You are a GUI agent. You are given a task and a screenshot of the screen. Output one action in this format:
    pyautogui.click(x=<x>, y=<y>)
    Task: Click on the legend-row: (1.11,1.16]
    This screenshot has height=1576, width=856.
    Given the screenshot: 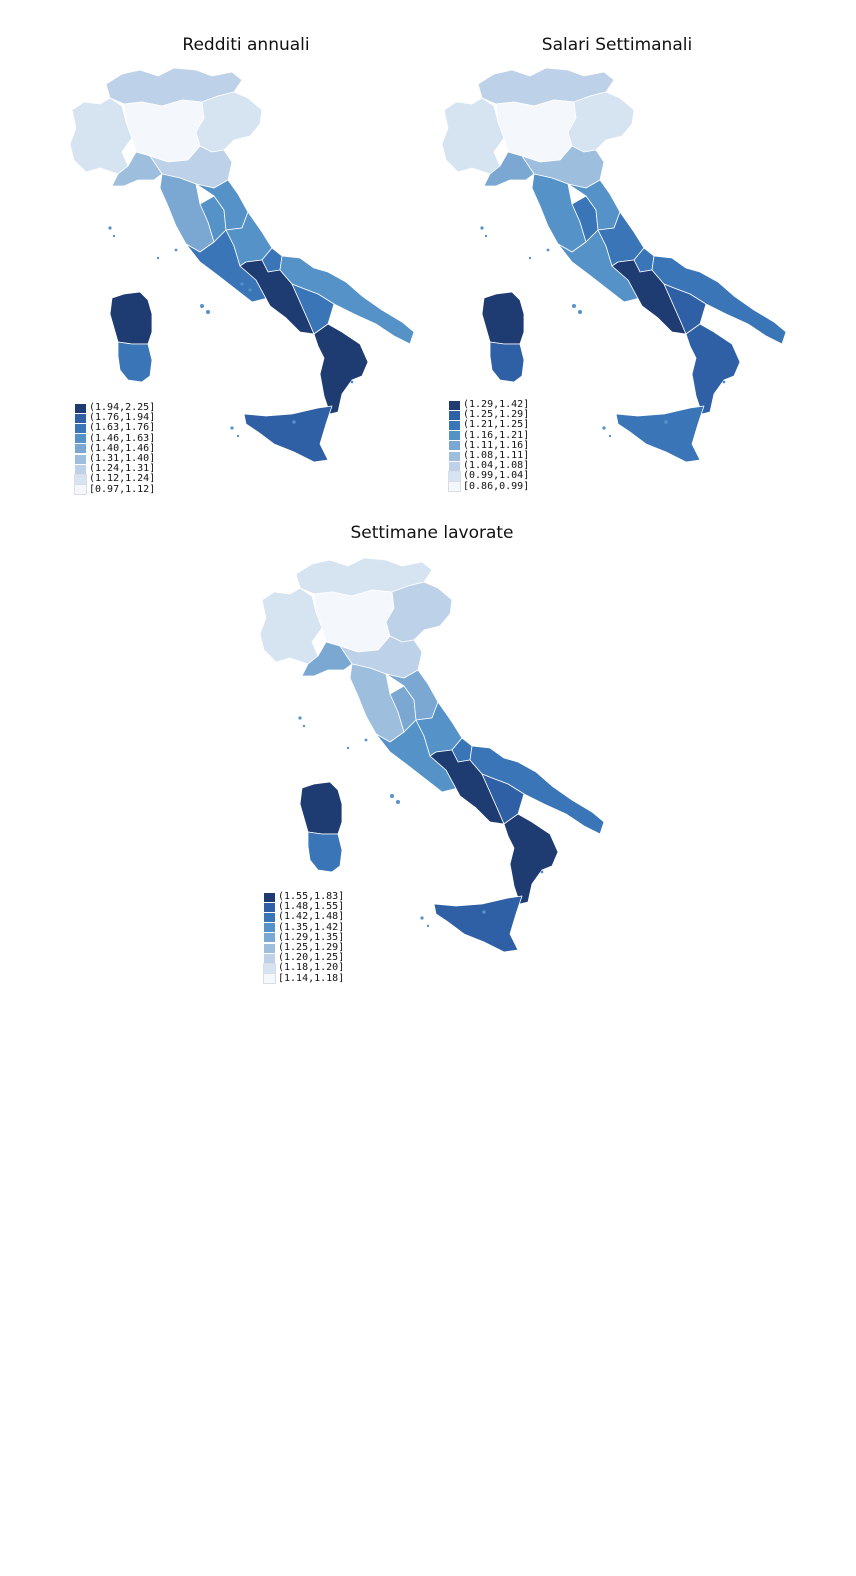 What is the action you would take?
    pyautogui.click(x=489, y=445)
    